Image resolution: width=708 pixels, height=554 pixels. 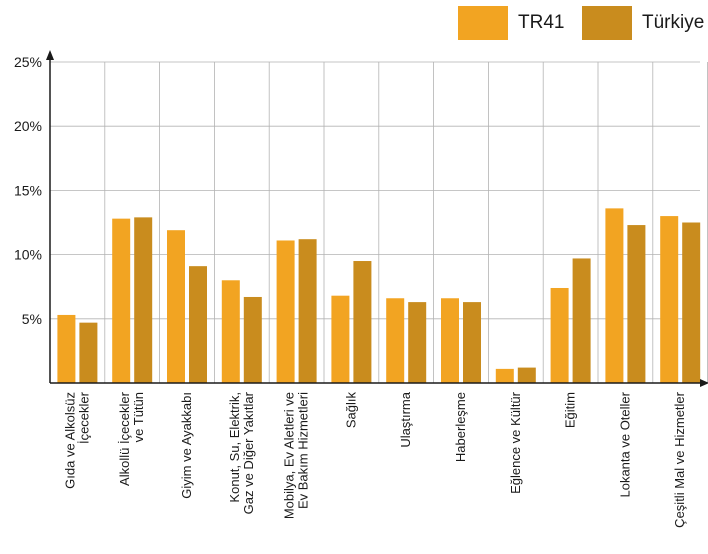 I want to click on x-tick-label: Alkollü İçeceklerve Tütün, so click(x=131, y=438).